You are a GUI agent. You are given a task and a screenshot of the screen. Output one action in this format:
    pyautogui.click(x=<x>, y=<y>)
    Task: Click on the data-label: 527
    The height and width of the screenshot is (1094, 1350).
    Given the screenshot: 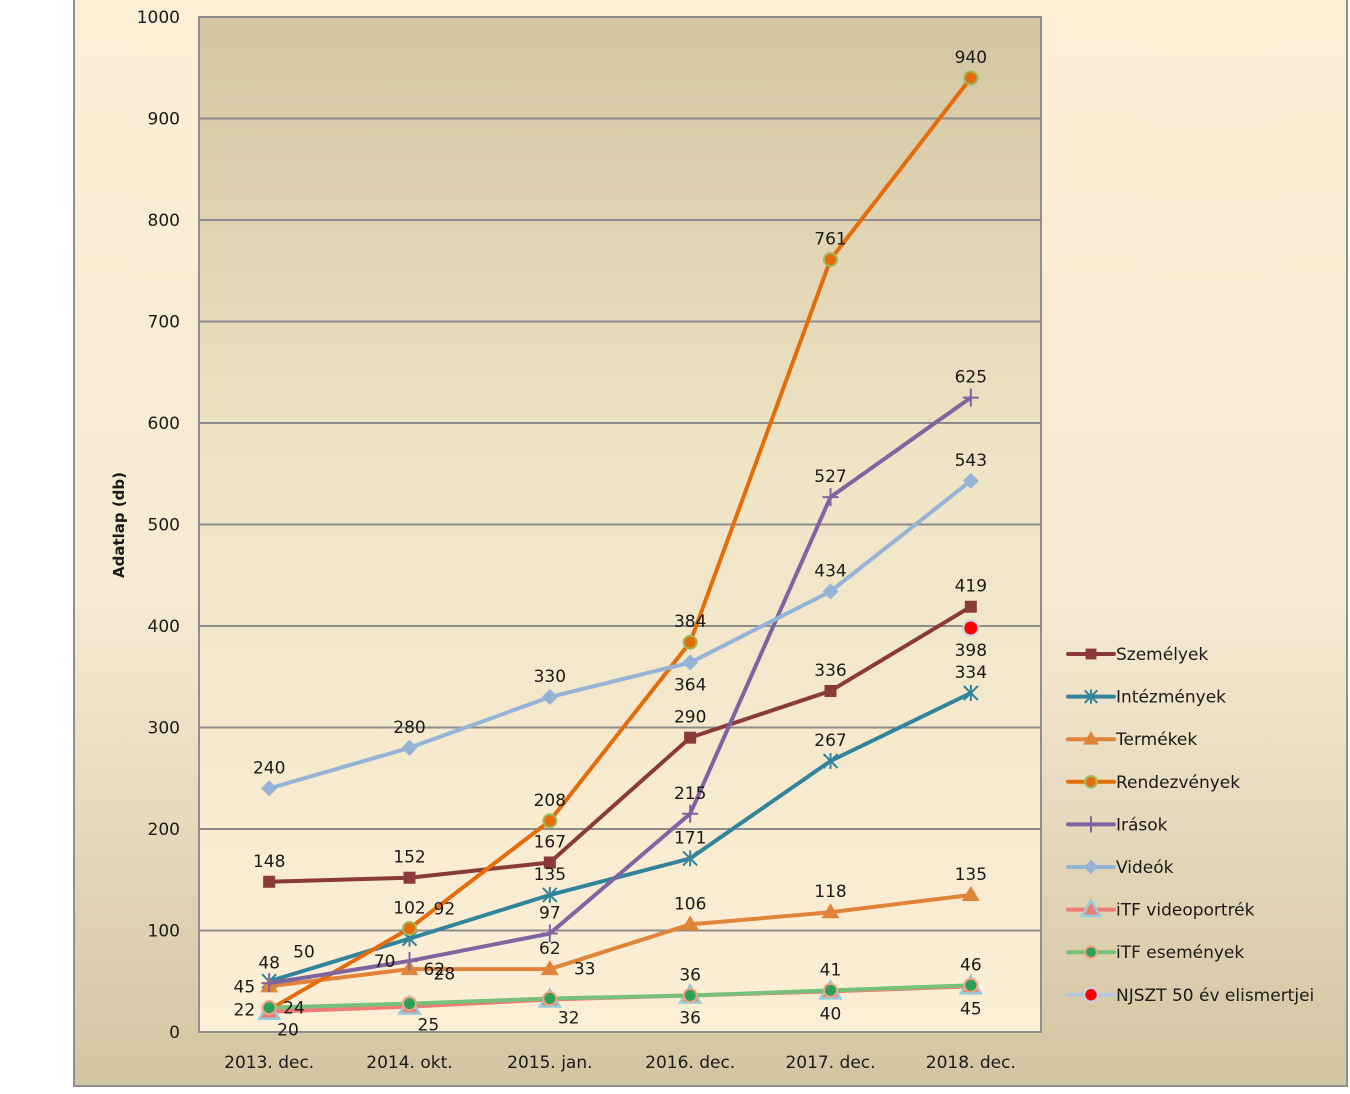 What is the action you would take?
    pyautogui.click(x=830, y=477)
    